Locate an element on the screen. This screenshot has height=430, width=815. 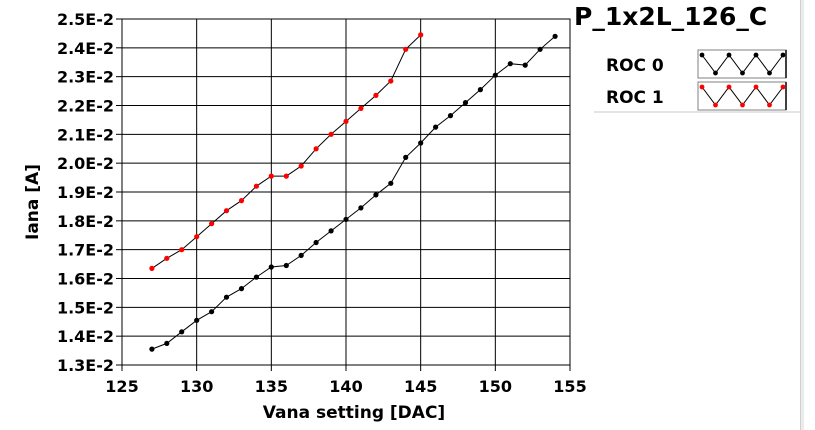
legend-label: ROC 1 is located at coordinates (635, 98).